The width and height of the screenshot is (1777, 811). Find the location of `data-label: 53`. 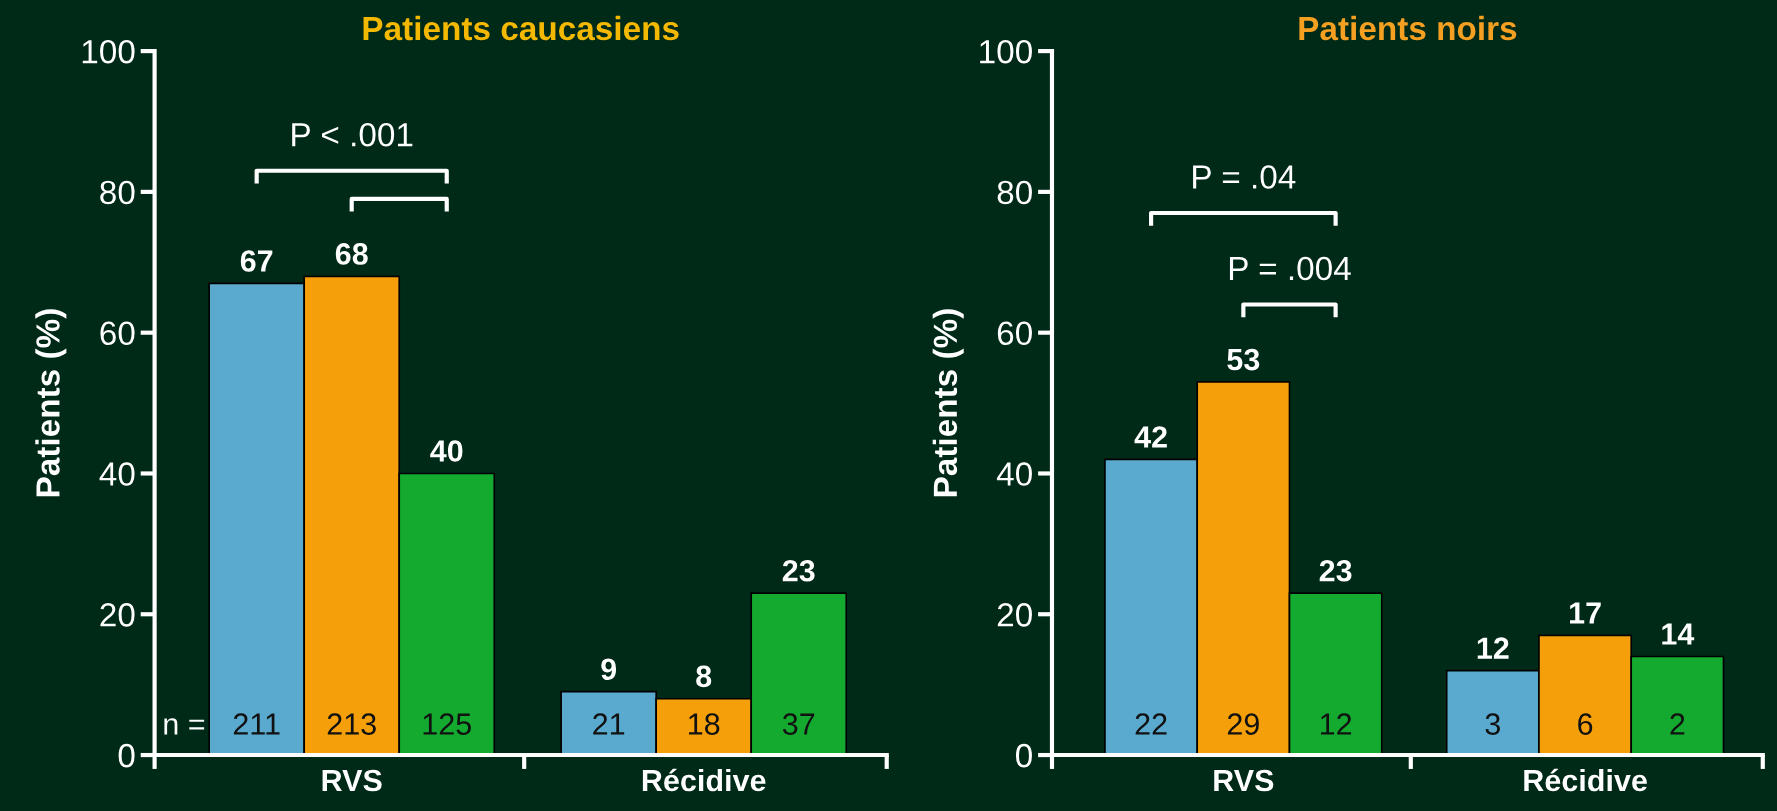

data-label: 53 is located at coordinates (1243, 359).